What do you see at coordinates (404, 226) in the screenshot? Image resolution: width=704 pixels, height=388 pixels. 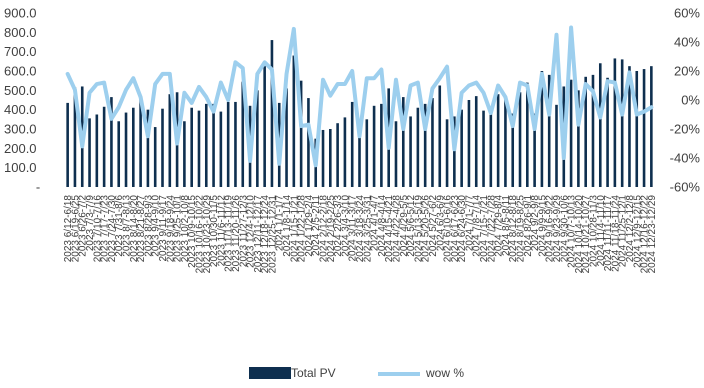 I see `x-tick-label: 2024 4/29-5/5` at bounding box center [404, 226].